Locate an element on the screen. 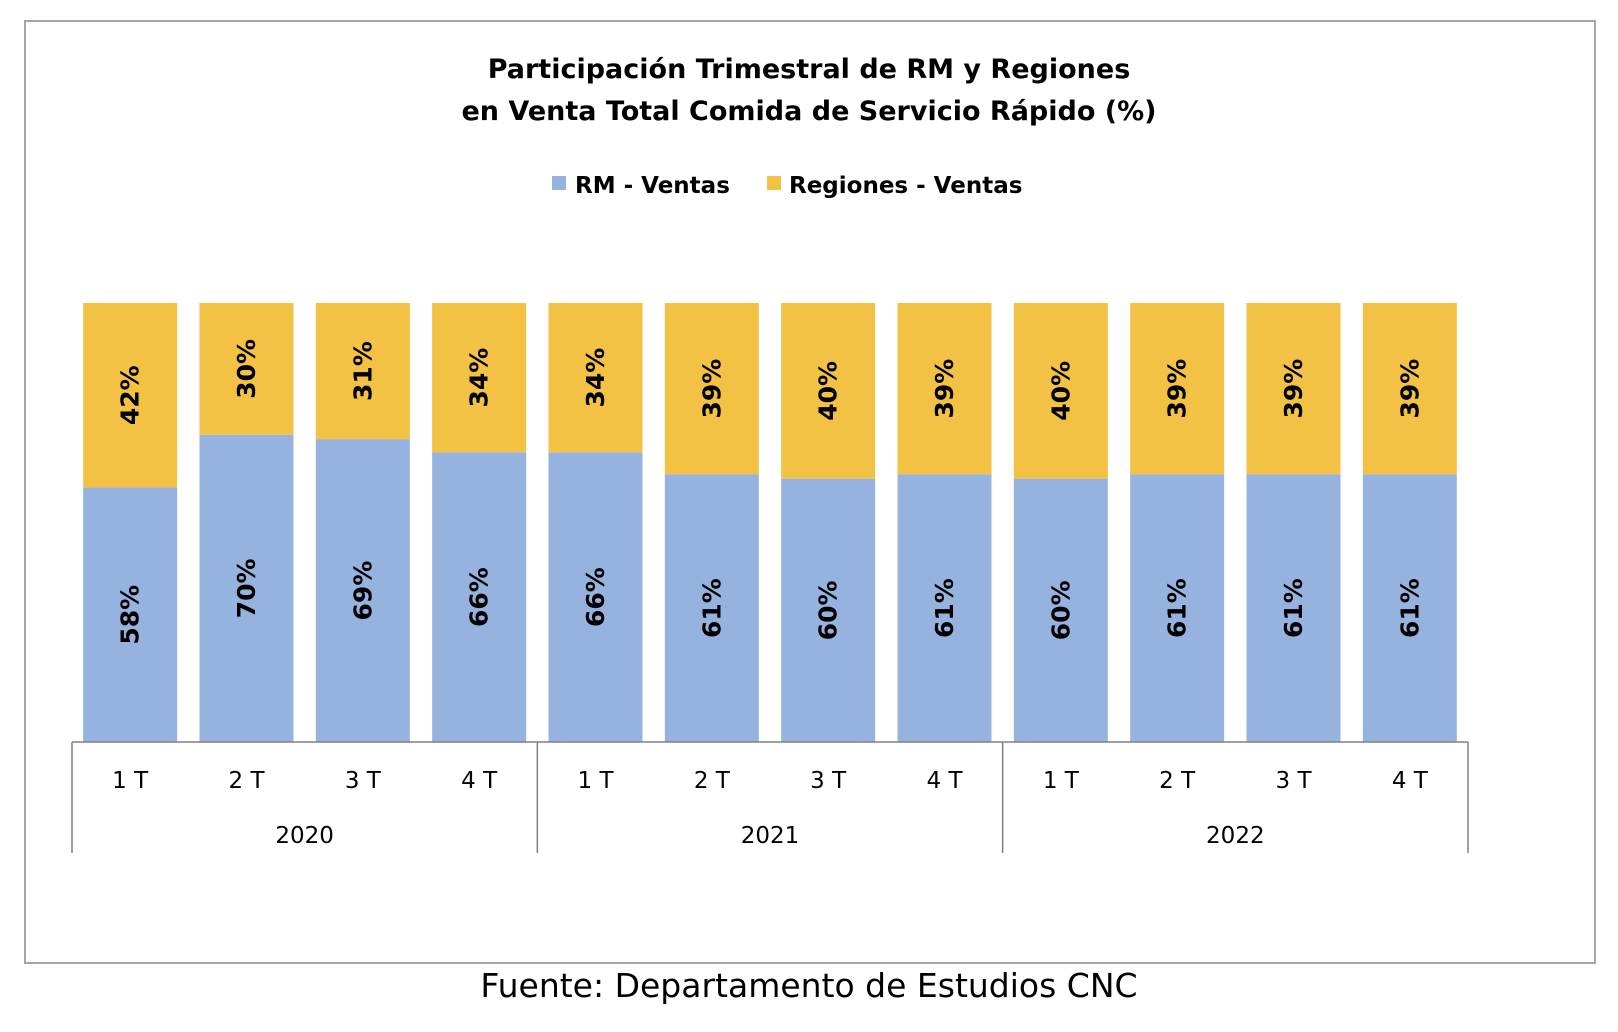  legend-label-1: RM - Ventas is located at coordinates (652, 186).